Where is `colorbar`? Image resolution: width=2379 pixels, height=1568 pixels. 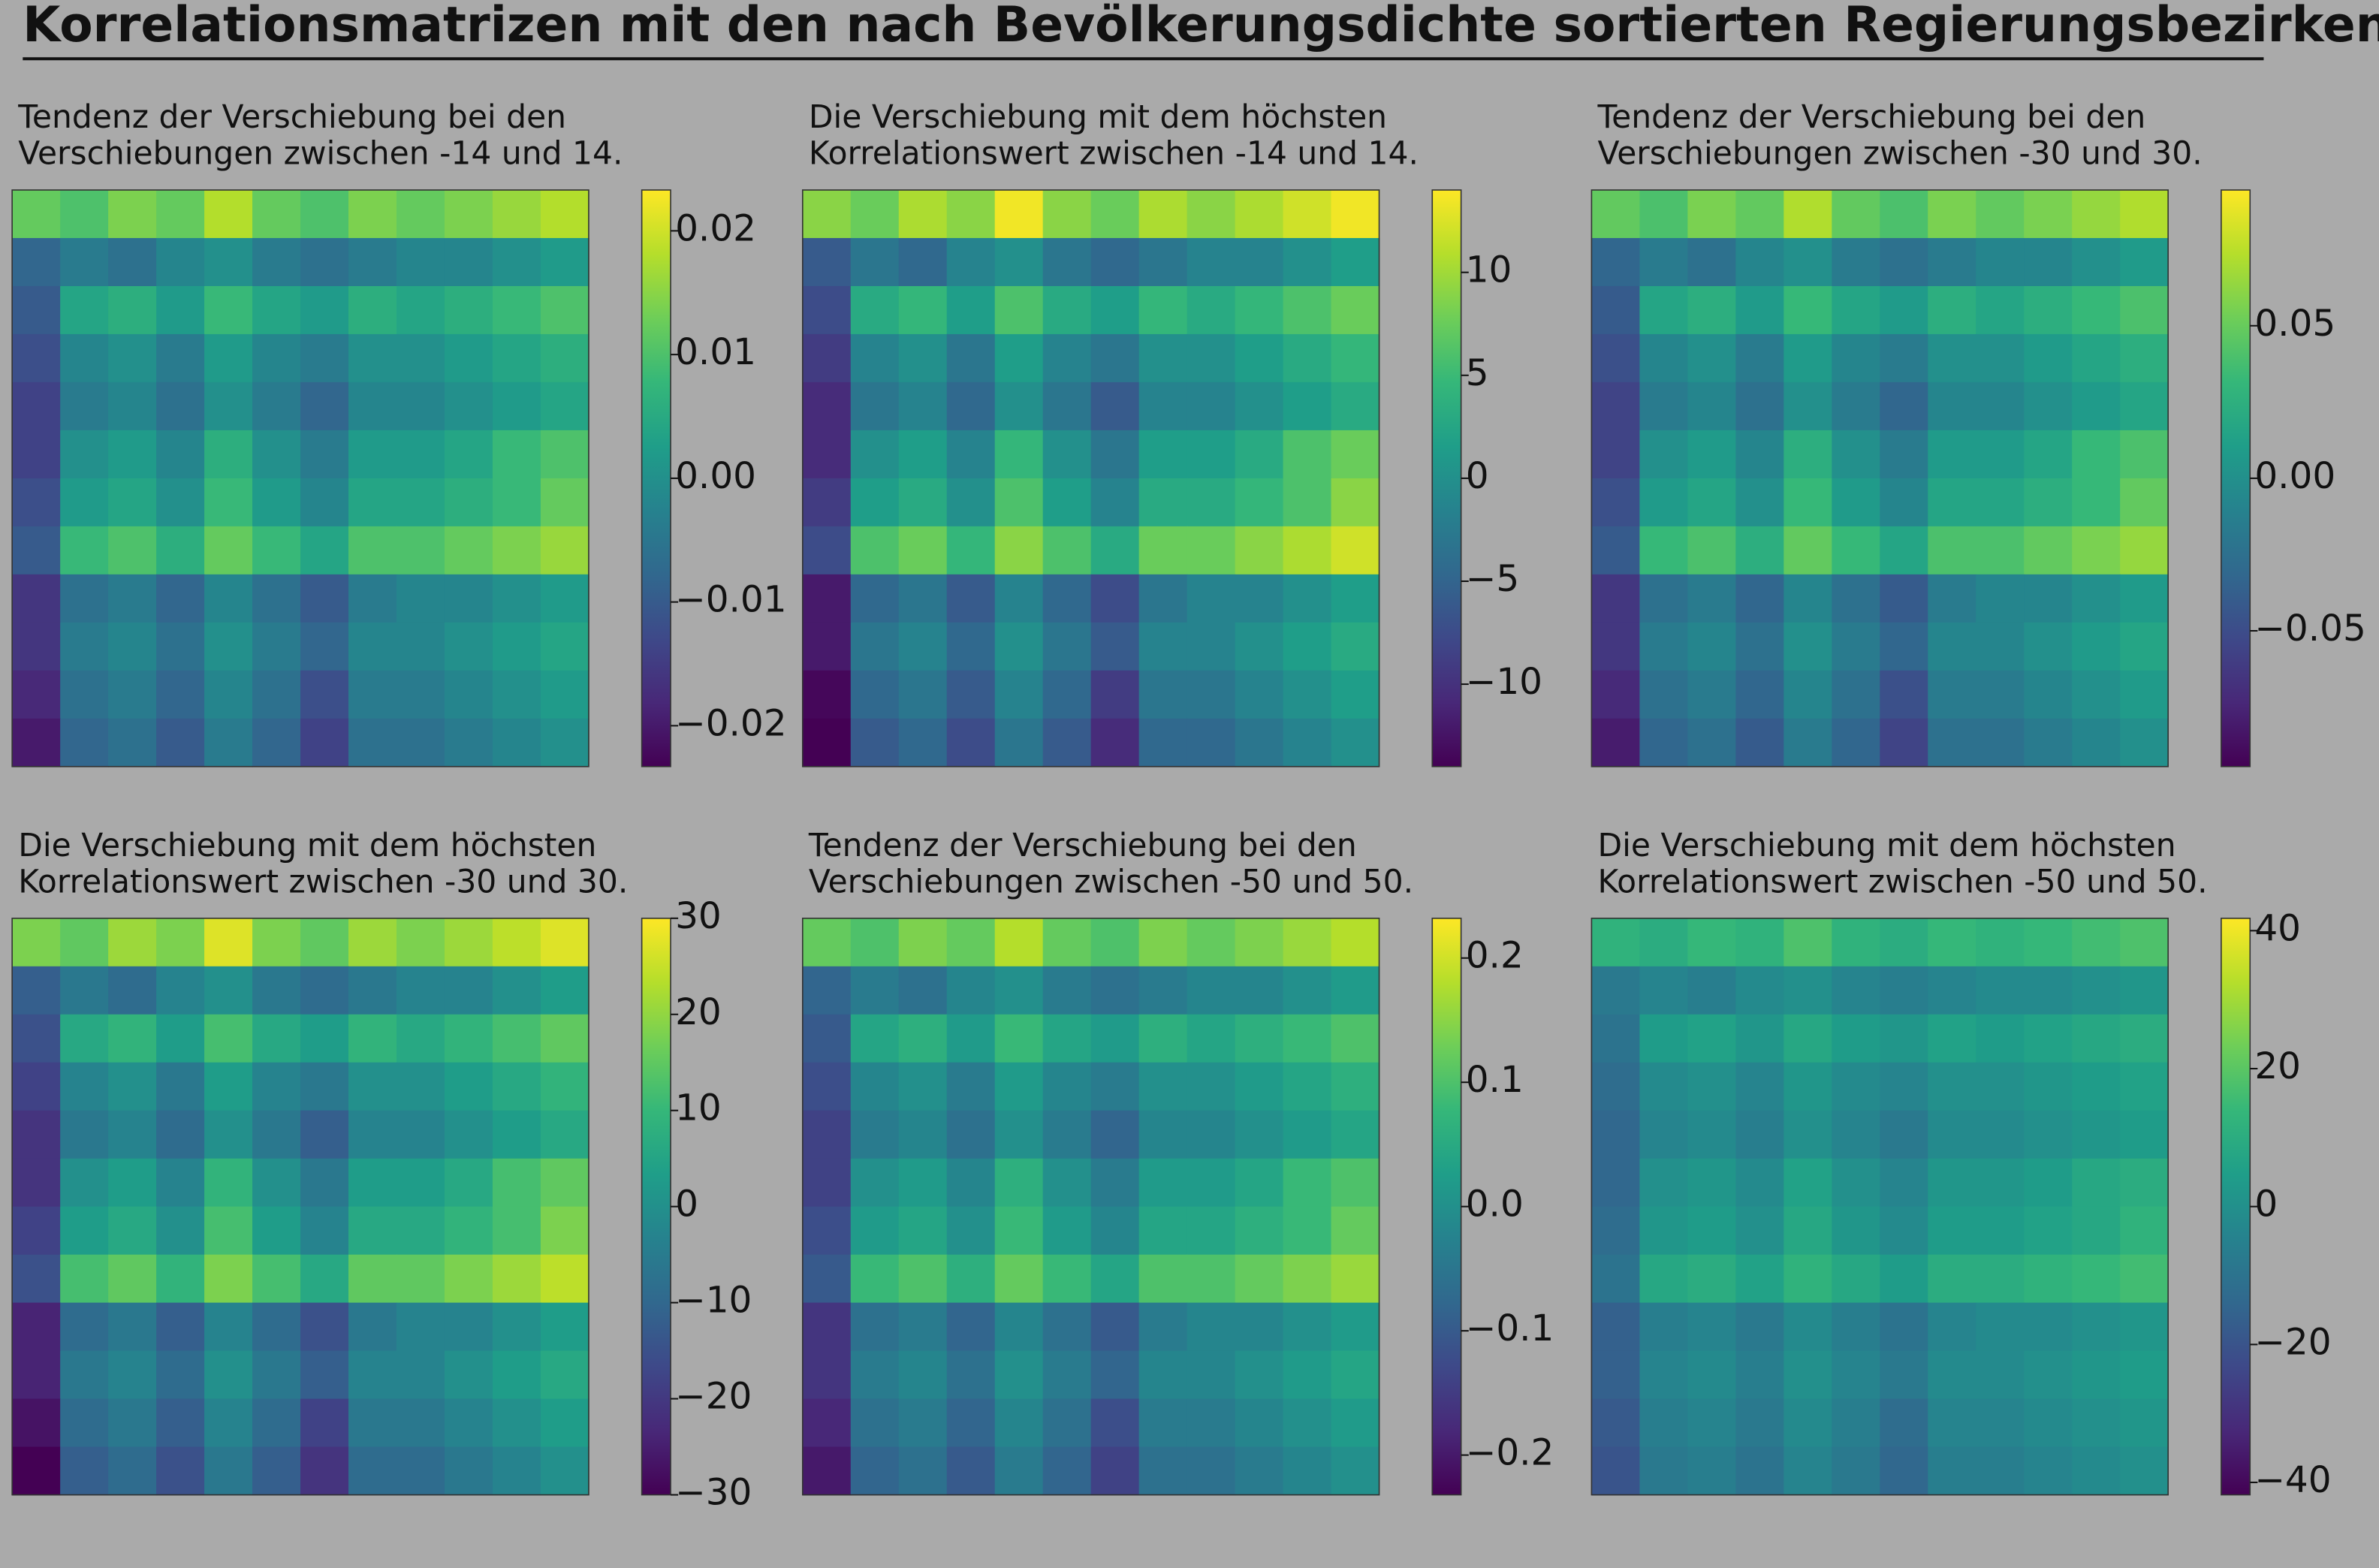 colorbar is located at coordinates (1446, 478).